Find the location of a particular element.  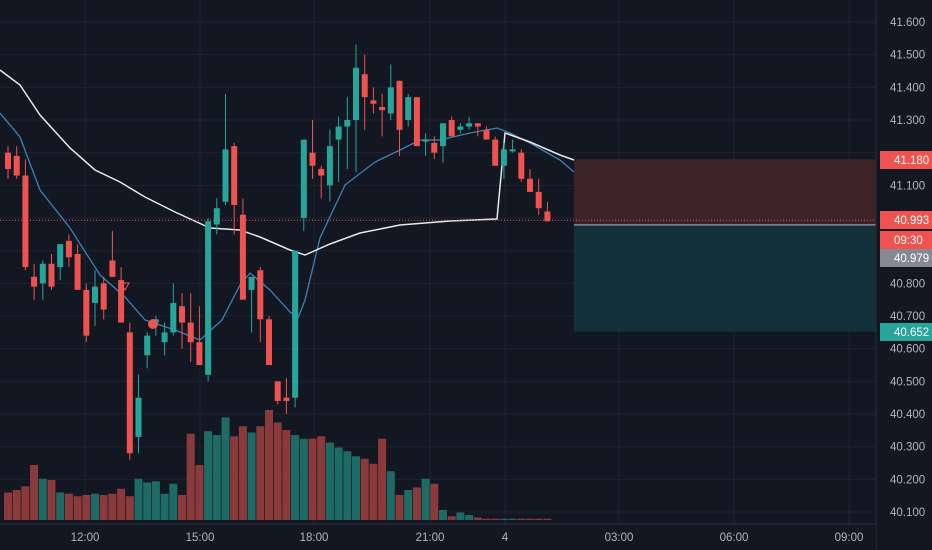

countdown-price-tag: 09:30 is located at coordinates (906, 240).